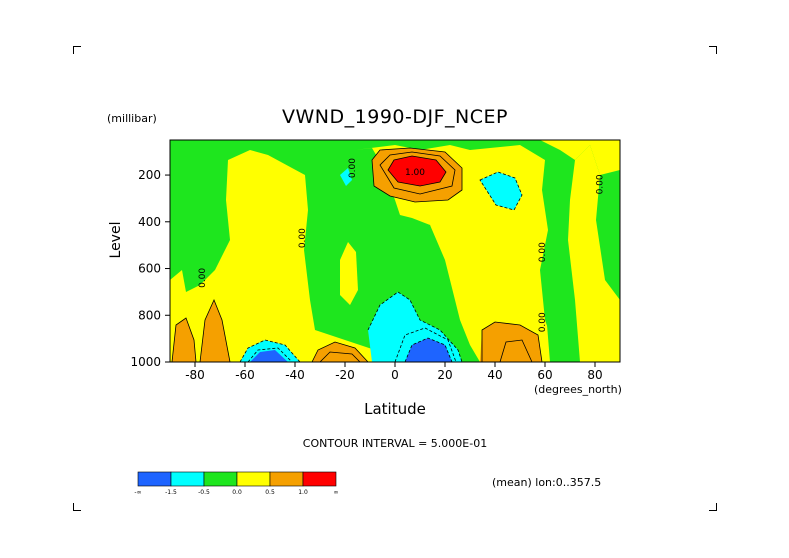 This screenshot has width=789, height=558. I want to click on corner-mark-bottom-right, so click(713, 507).